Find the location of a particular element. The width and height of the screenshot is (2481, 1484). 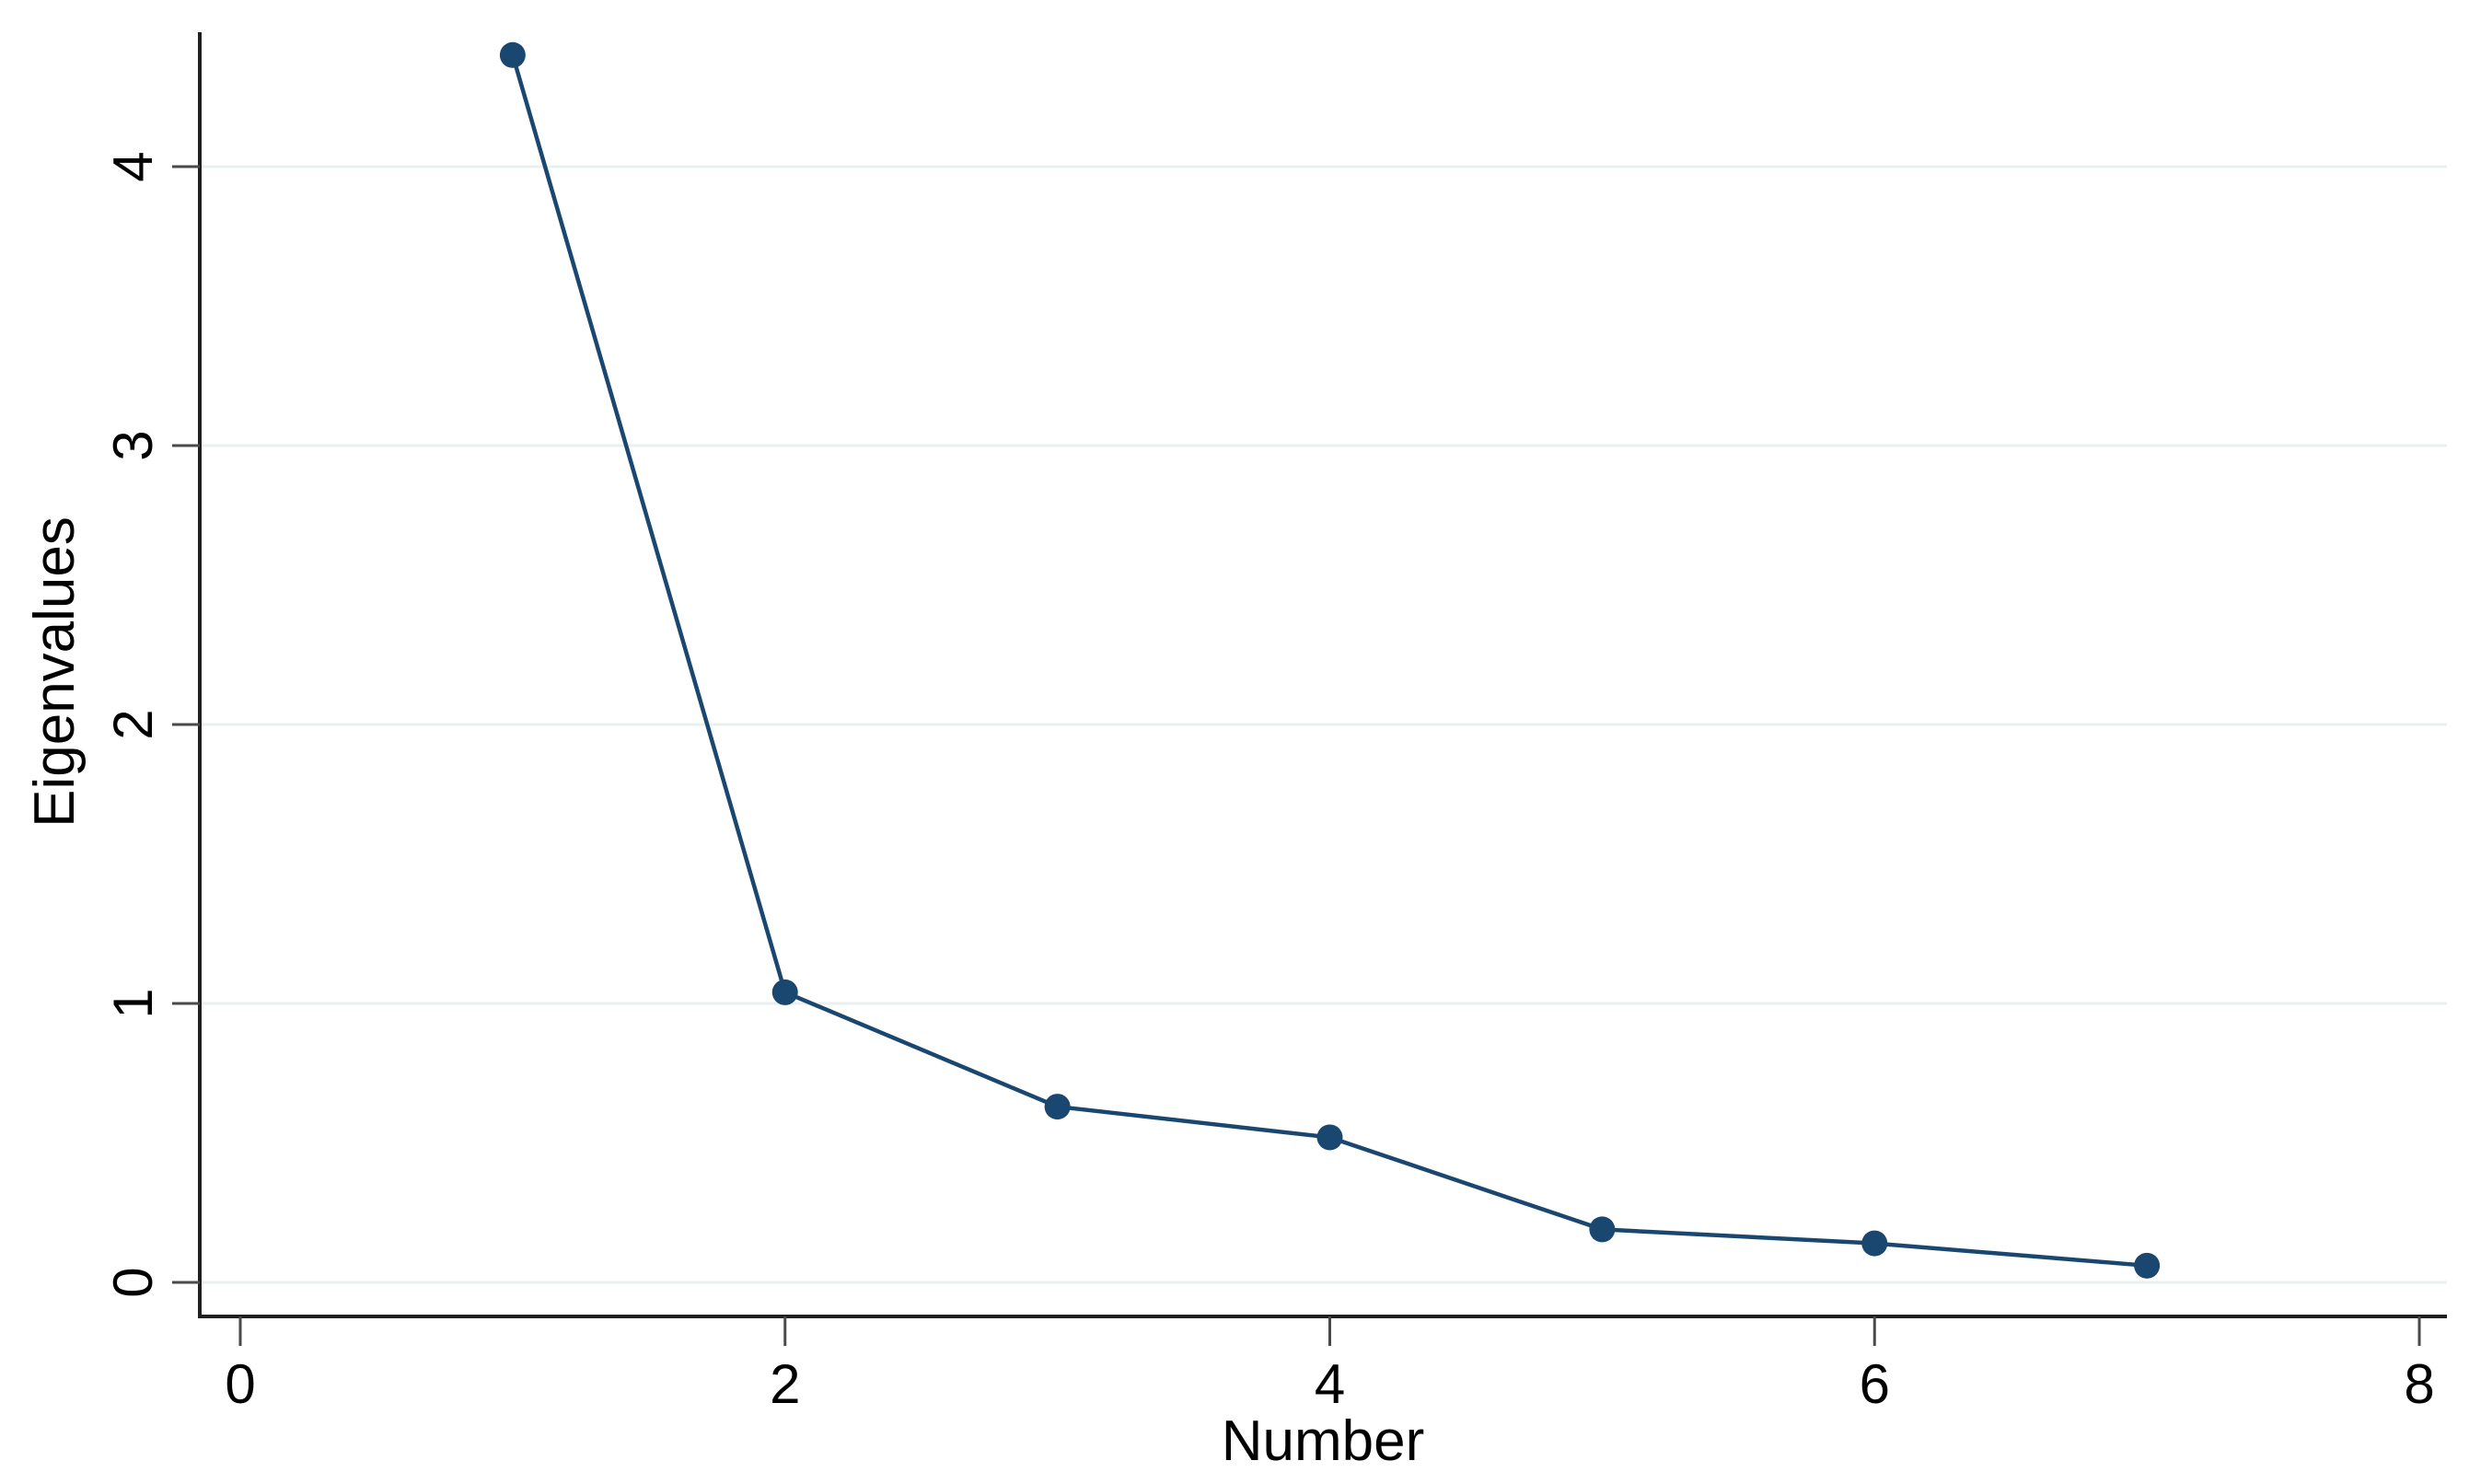

x-tick-label: 6 is located at coordinates (1875, 1384).